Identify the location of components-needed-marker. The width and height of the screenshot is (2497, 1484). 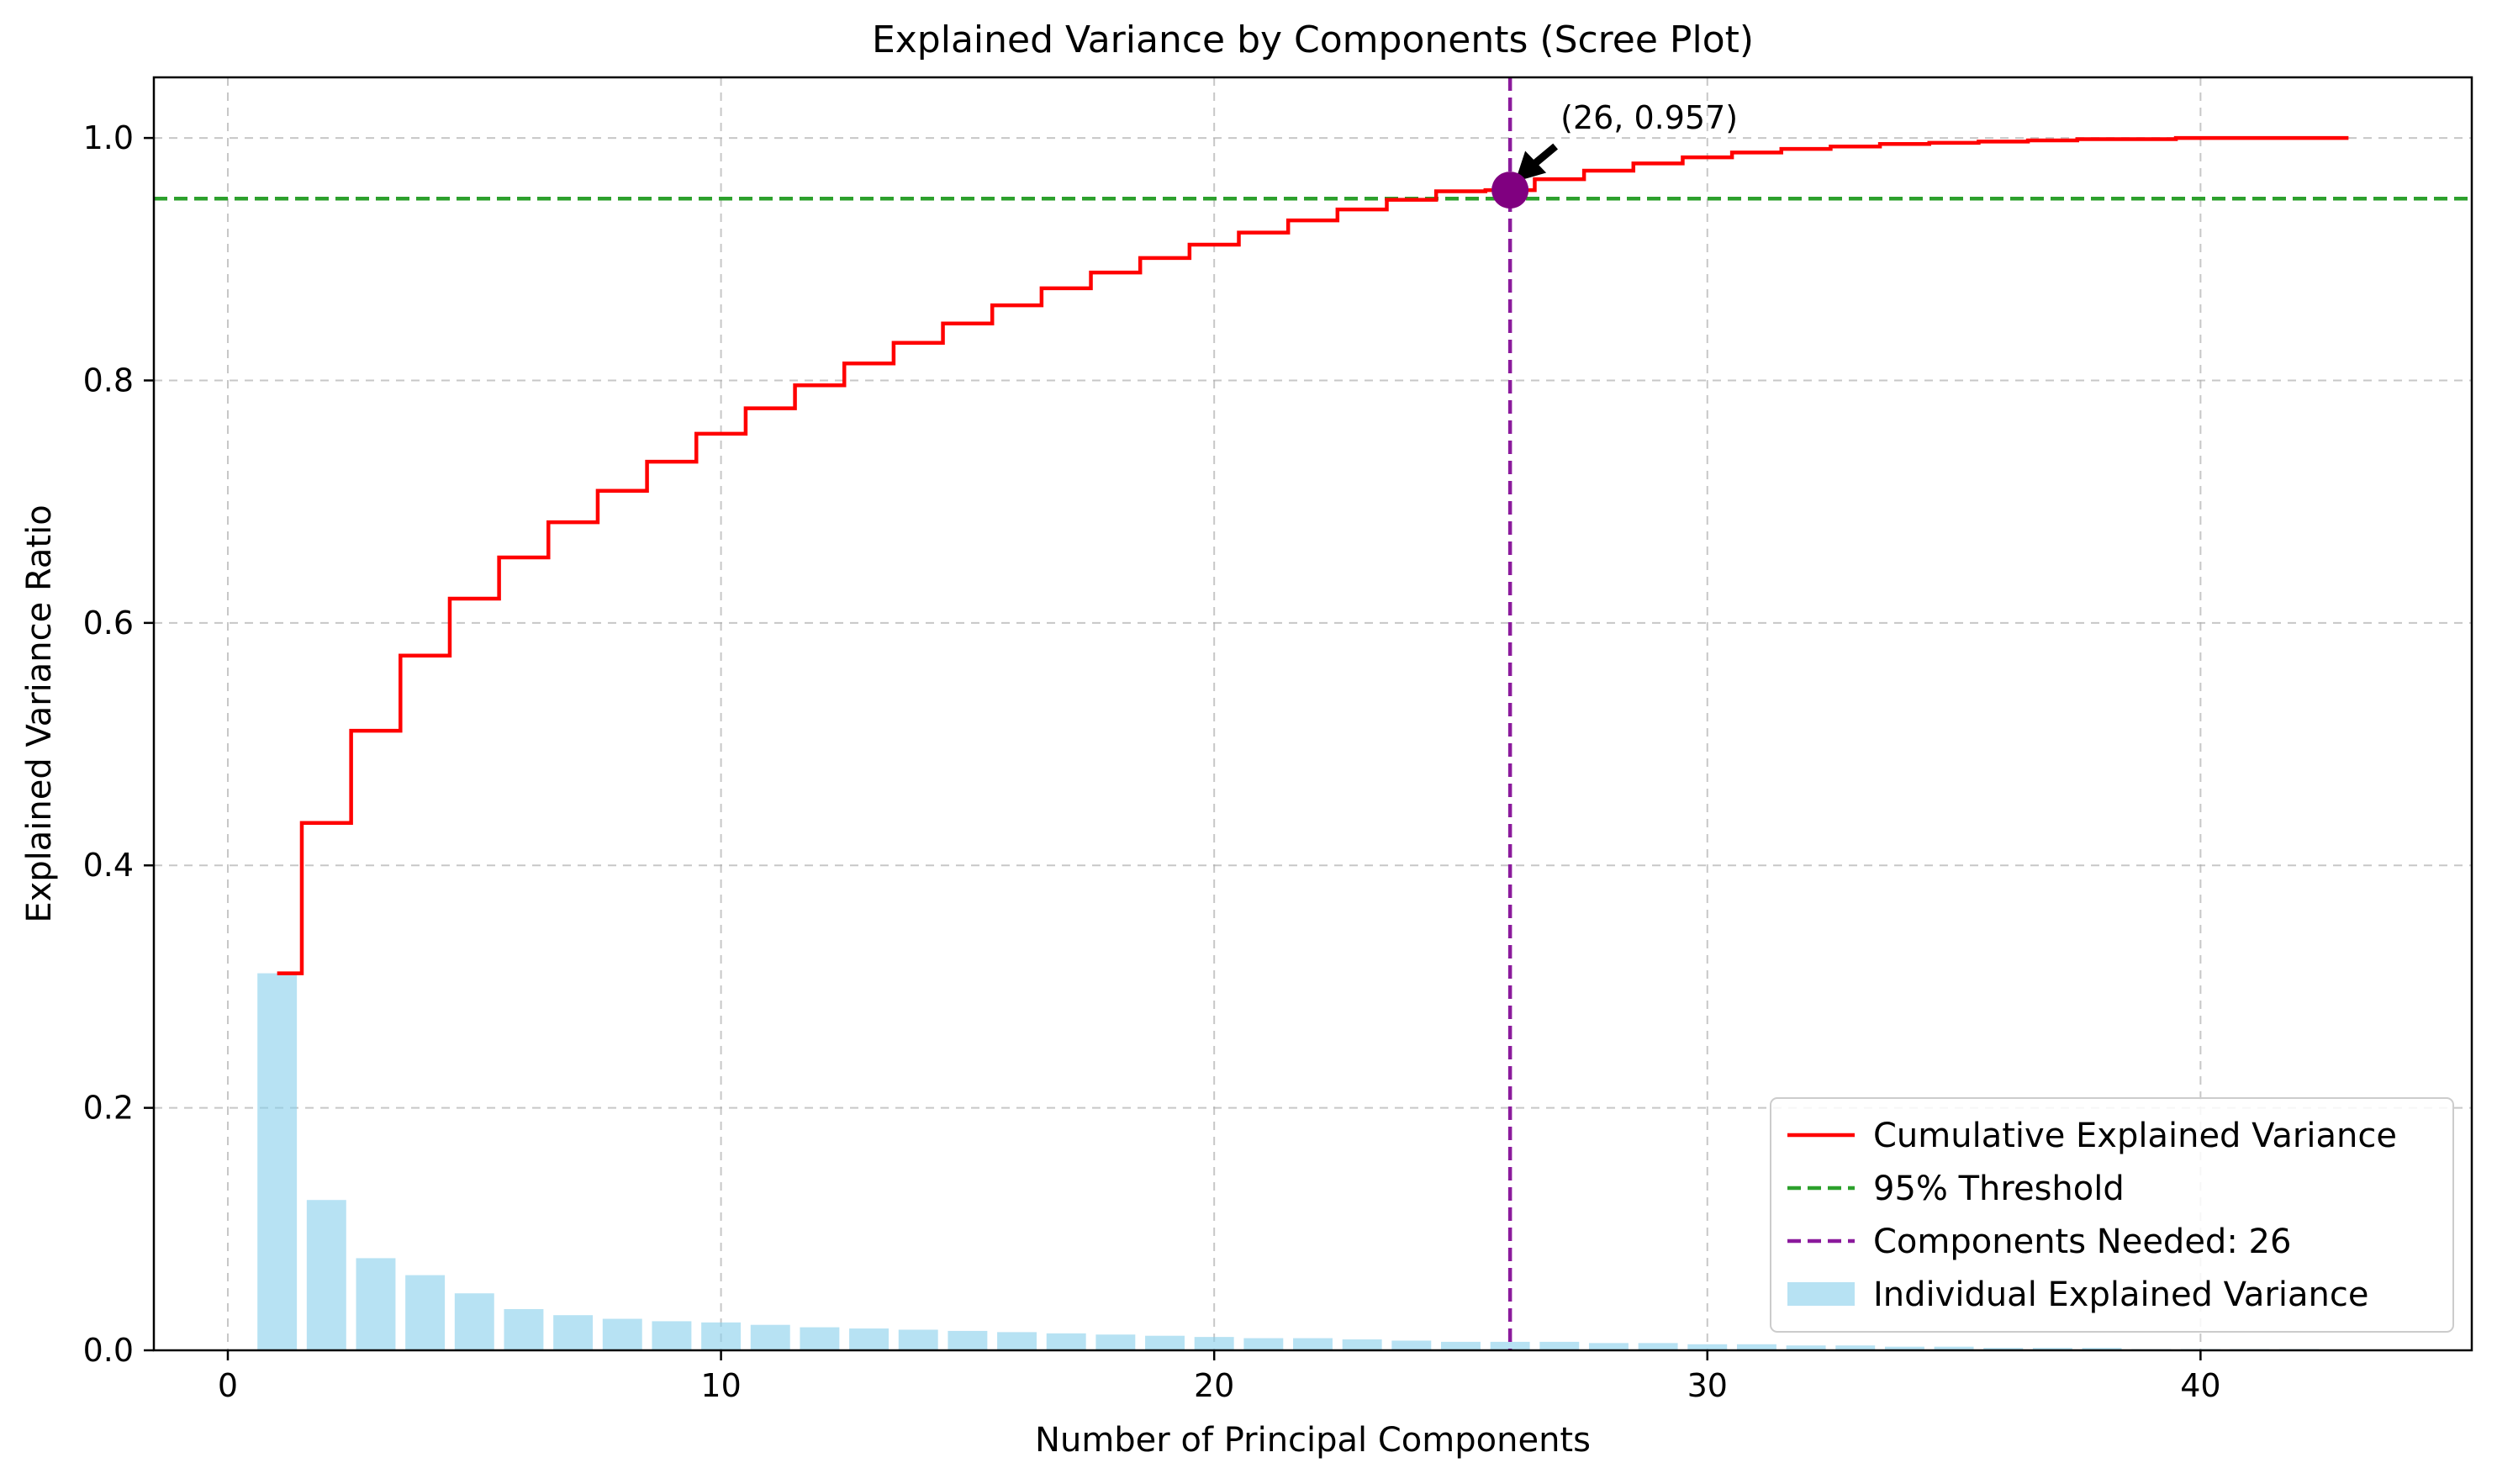
(1510, 190).